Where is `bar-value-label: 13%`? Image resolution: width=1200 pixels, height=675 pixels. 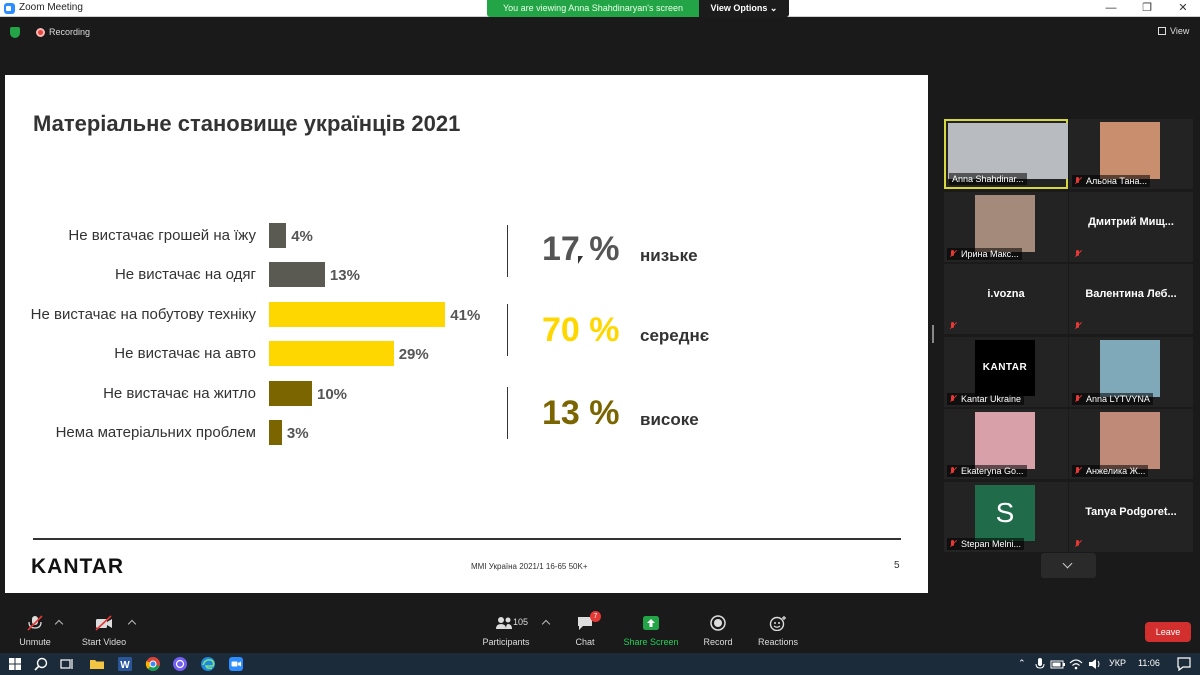 bar-value-label: 13% is located at coordinates (344, 275).